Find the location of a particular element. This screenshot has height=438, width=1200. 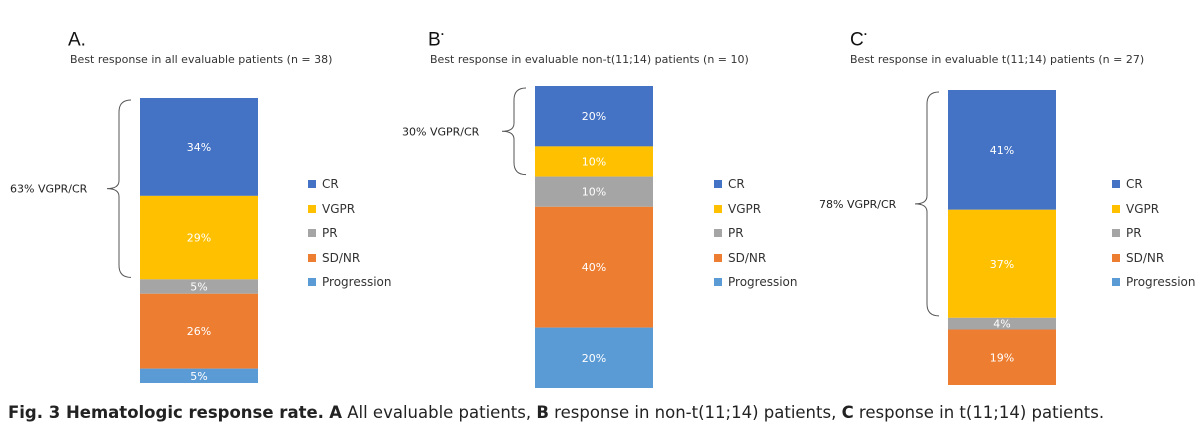

panel-a-legend: CR VGPR PR SD/NR Progression is located at coordinates (350, 233).